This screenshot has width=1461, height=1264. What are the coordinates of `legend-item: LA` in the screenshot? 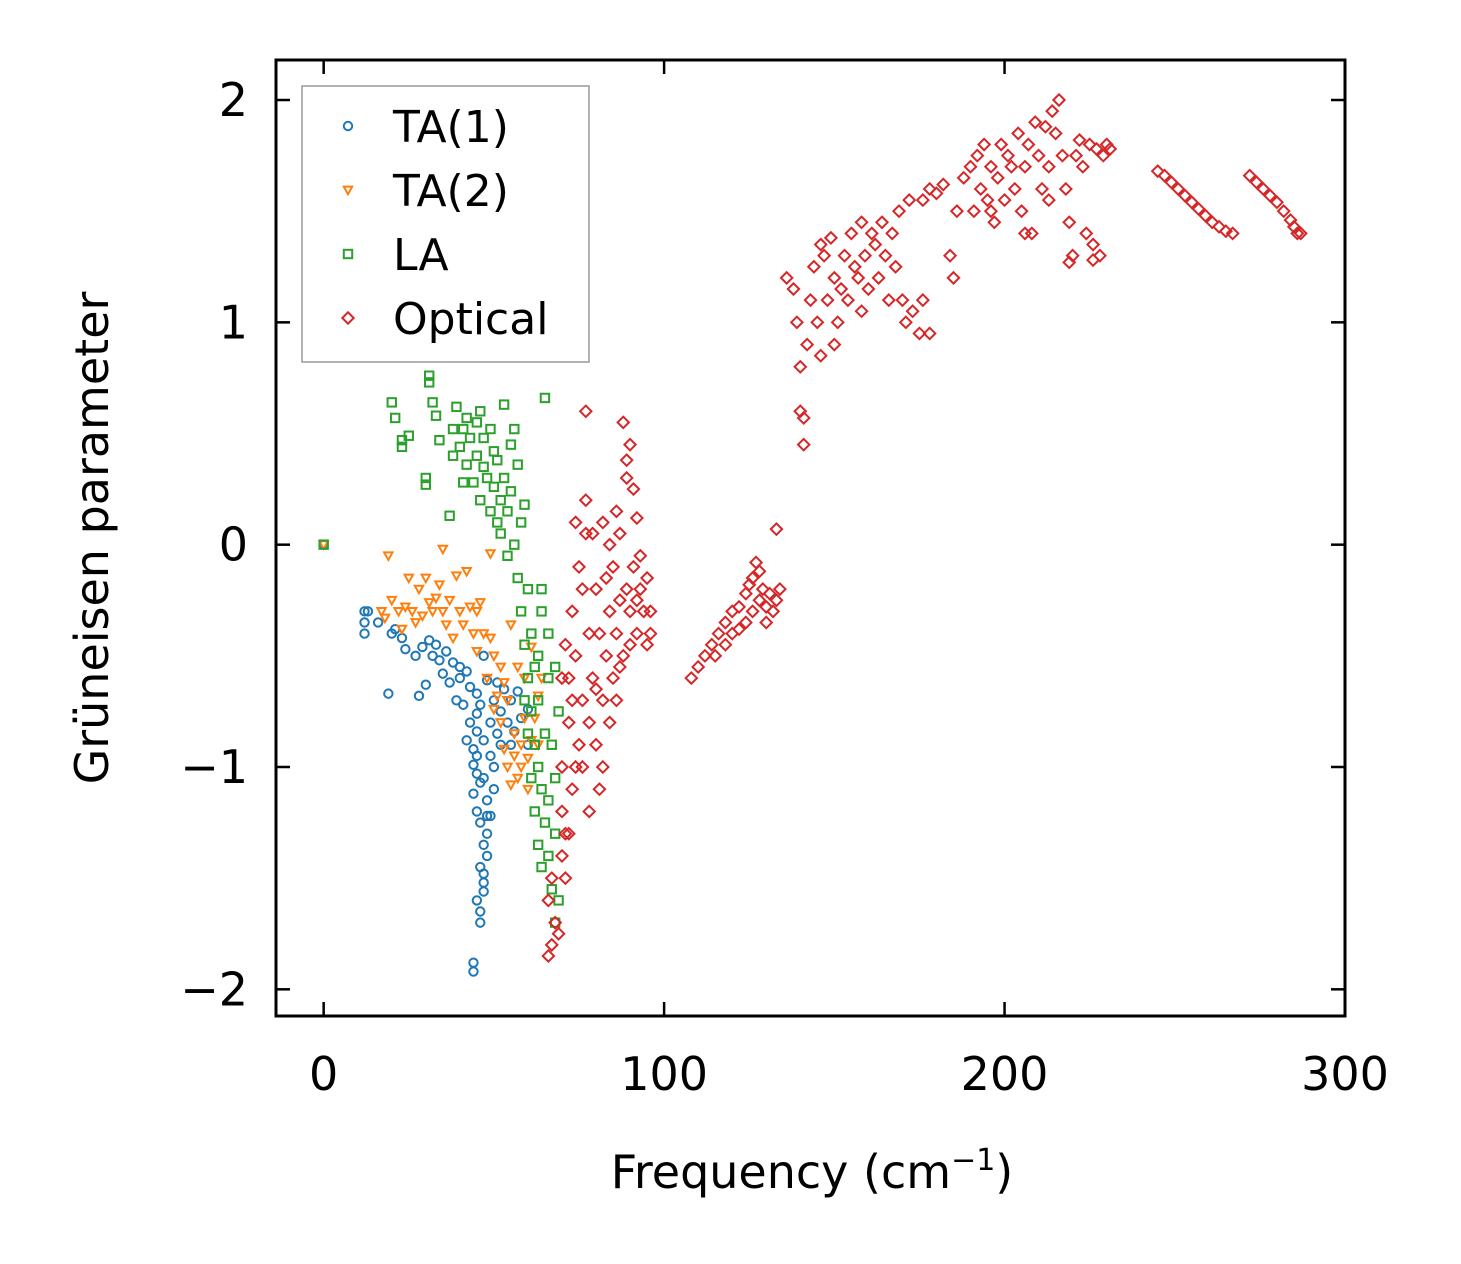 It's located at (395, 255).